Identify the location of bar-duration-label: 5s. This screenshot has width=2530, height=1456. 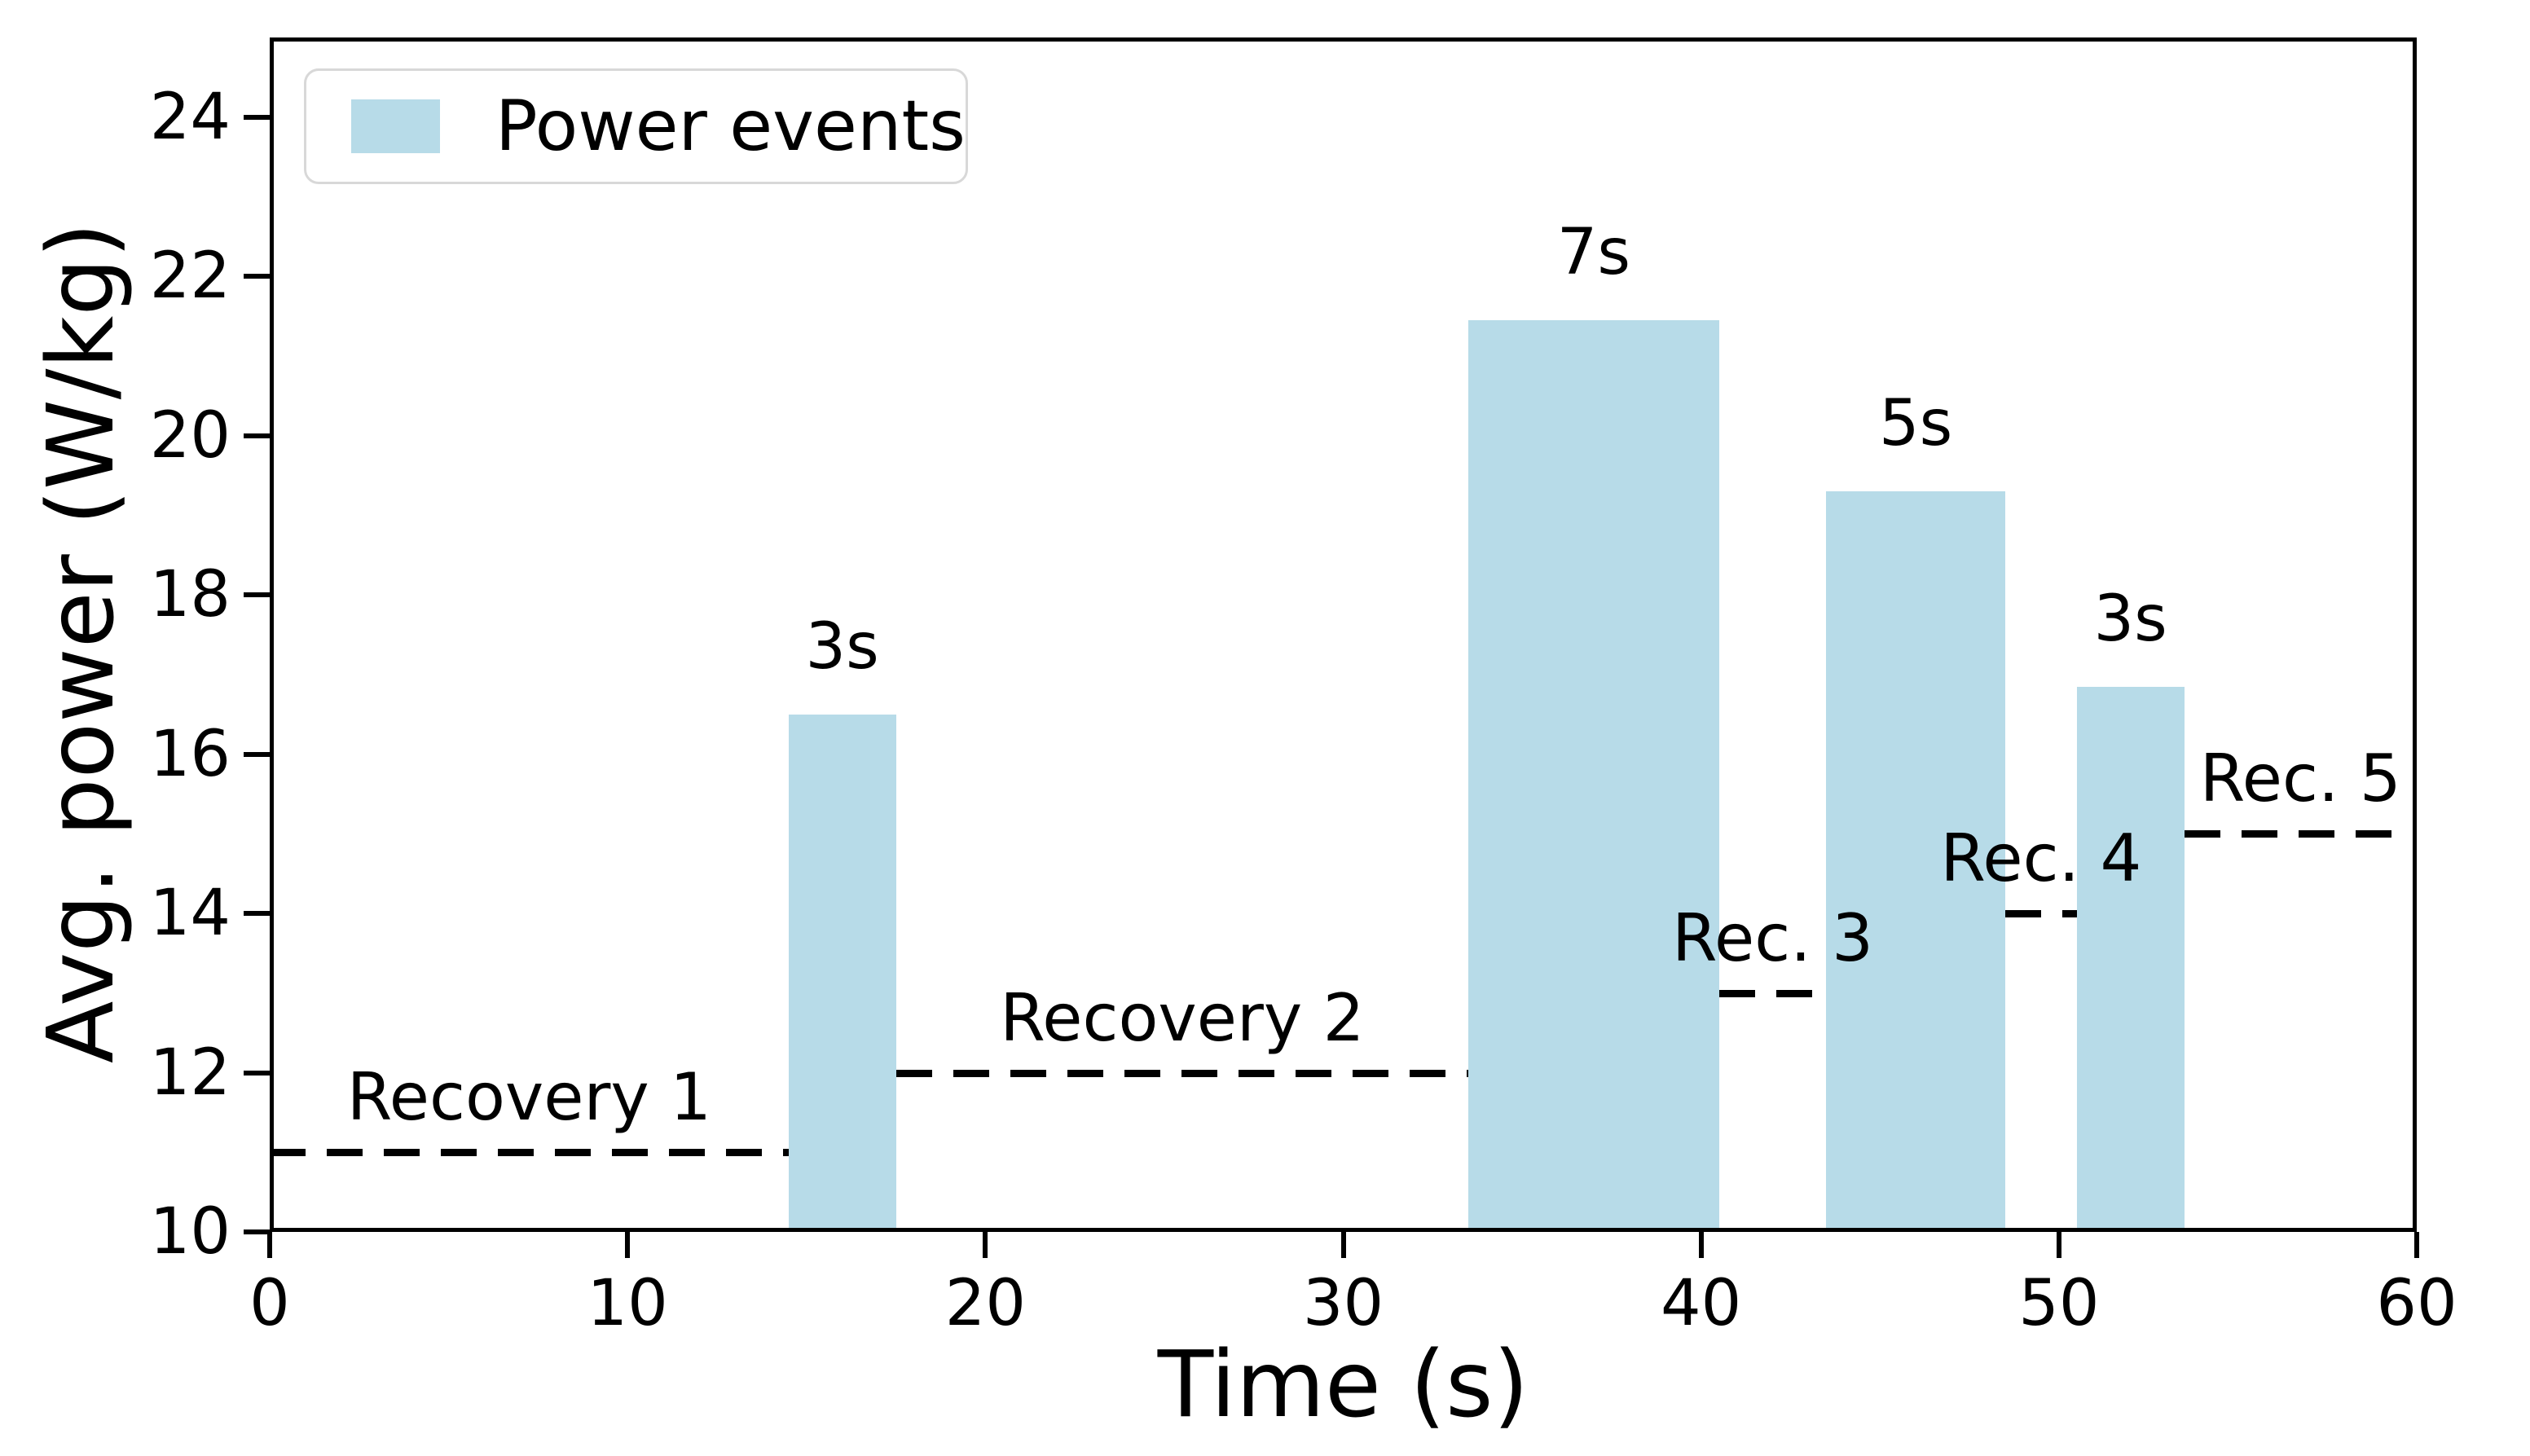
(1916, 424).